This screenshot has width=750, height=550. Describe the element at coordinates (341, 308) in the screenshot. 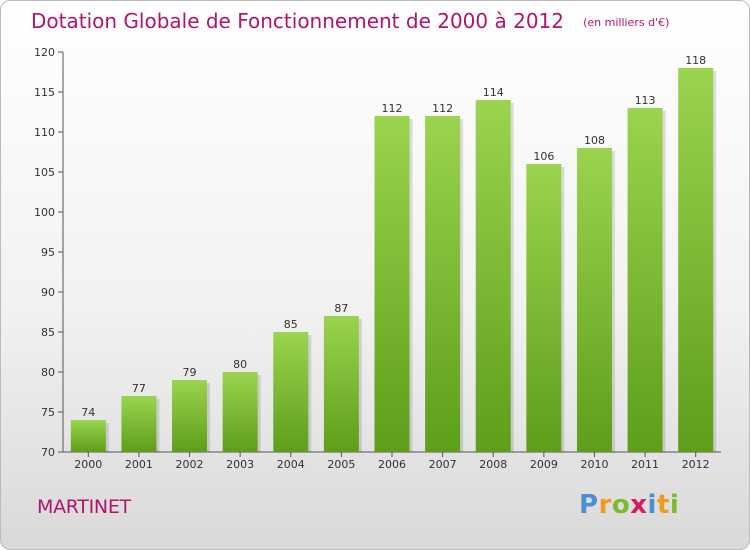

I see `bar-value-label: 87` at that location.